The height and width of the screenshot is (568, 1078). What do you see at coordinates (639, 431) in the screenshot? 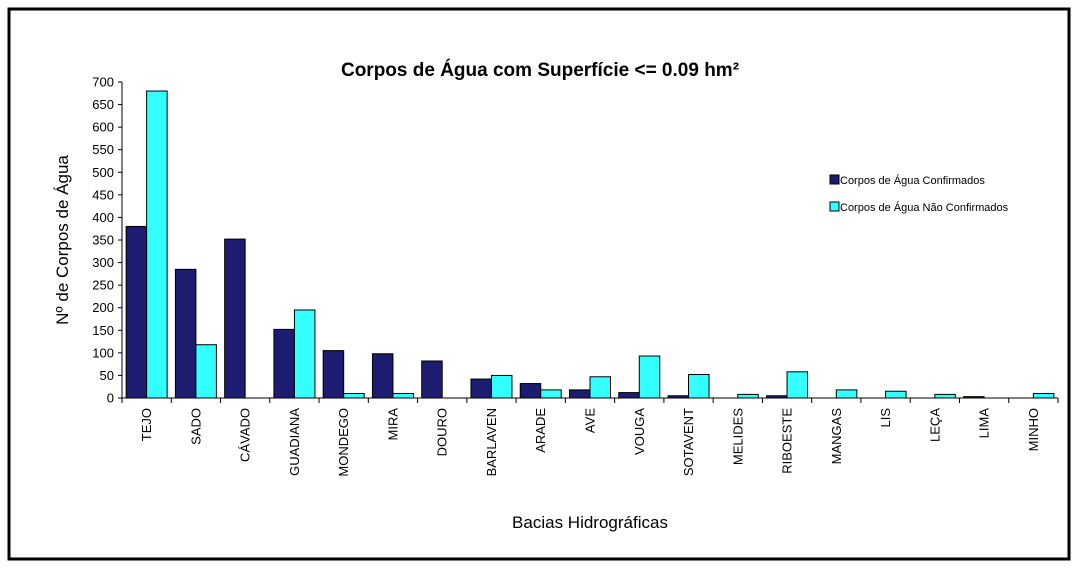
I see `x-tick-label: VOUGA` at bounding box center [639, 431].